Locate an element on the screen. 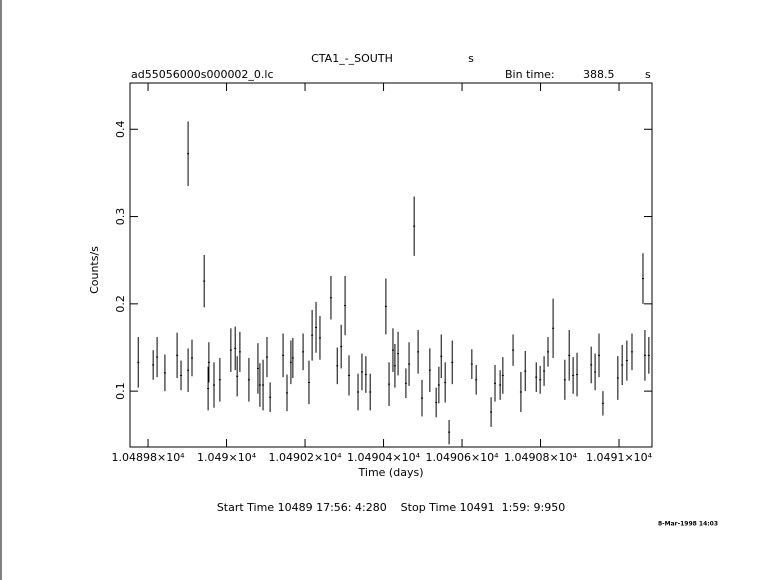  x-tick-label: 1.0491×10⁴ is located at coordinates (619, 457).